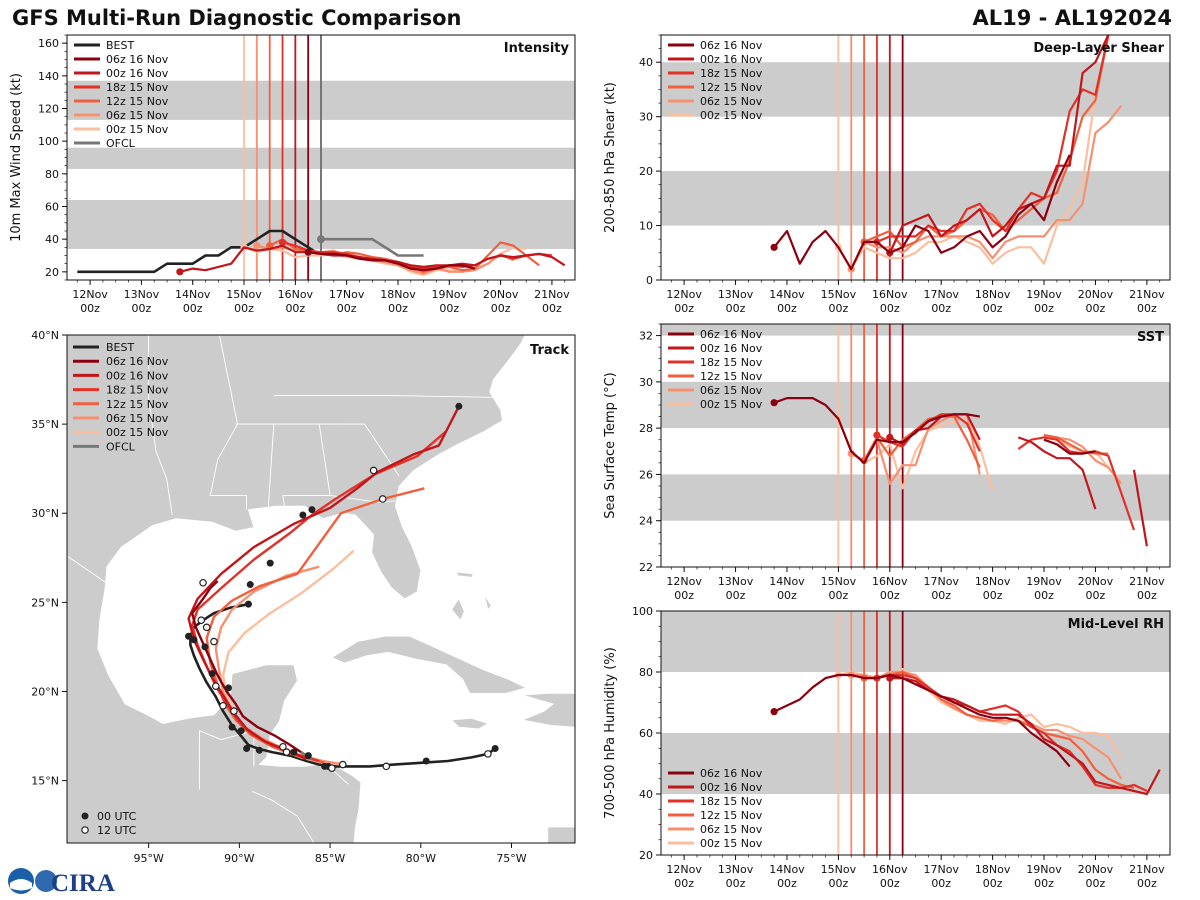 The image size is (1200, 900). What do you see at coordinates (839, 869) in the screenshot?
I see `rh-xtick-label: 15Nov` at bounding box center [839, 869].